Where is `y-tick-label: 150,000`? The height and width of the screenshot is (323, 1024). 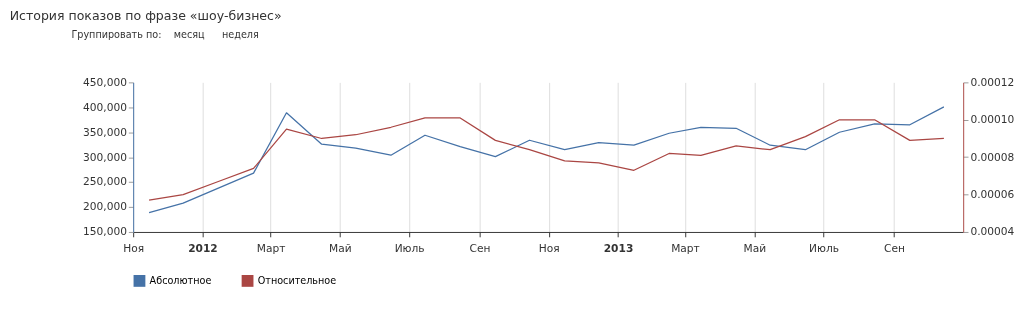
y-tick-label: 150,000 is located at coordinates (105, 232).